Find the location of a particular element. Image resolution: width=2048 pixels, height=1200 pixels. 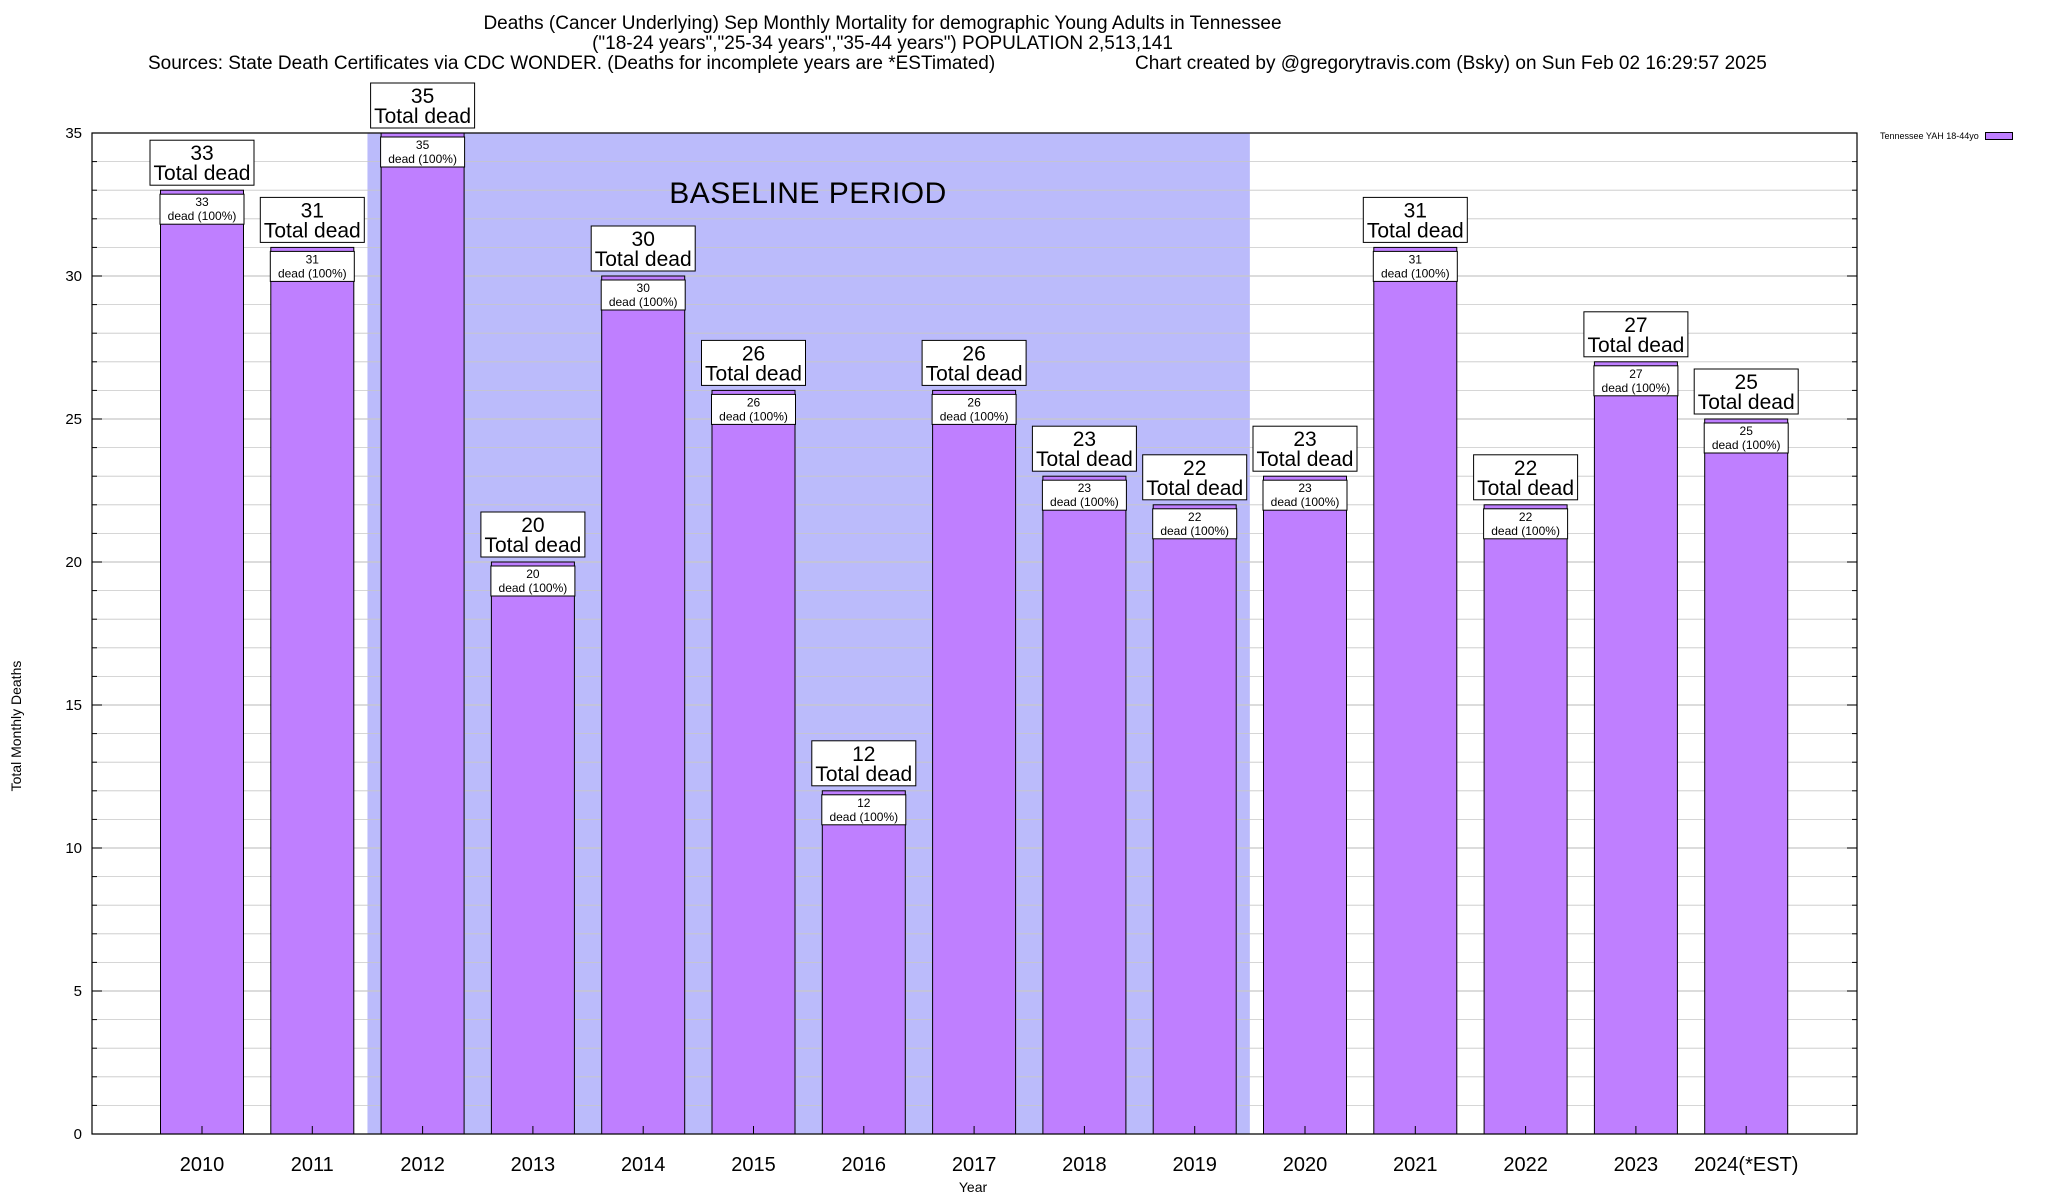

y-tick-label: 5 is located at coordinates (78, 991).